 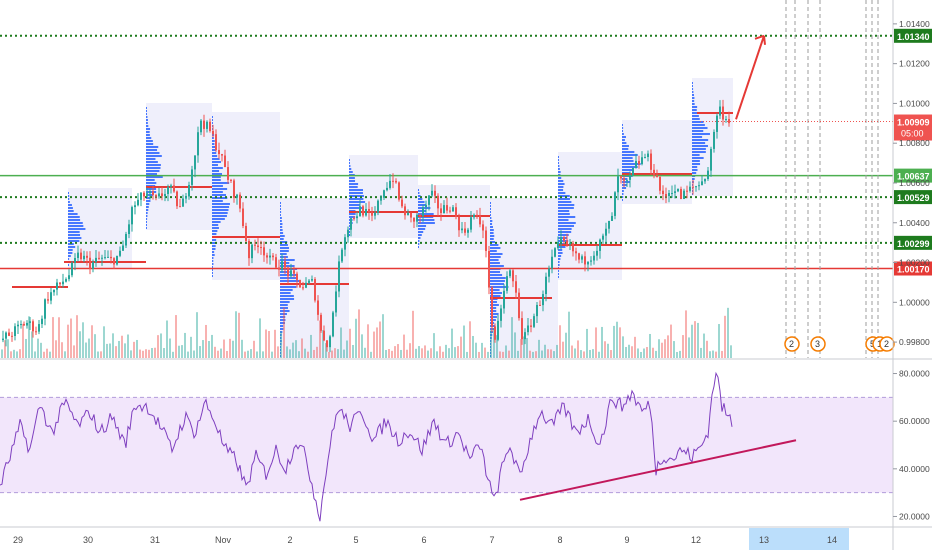 I want to click on rsi-trendline, so click(x=658, y=470).